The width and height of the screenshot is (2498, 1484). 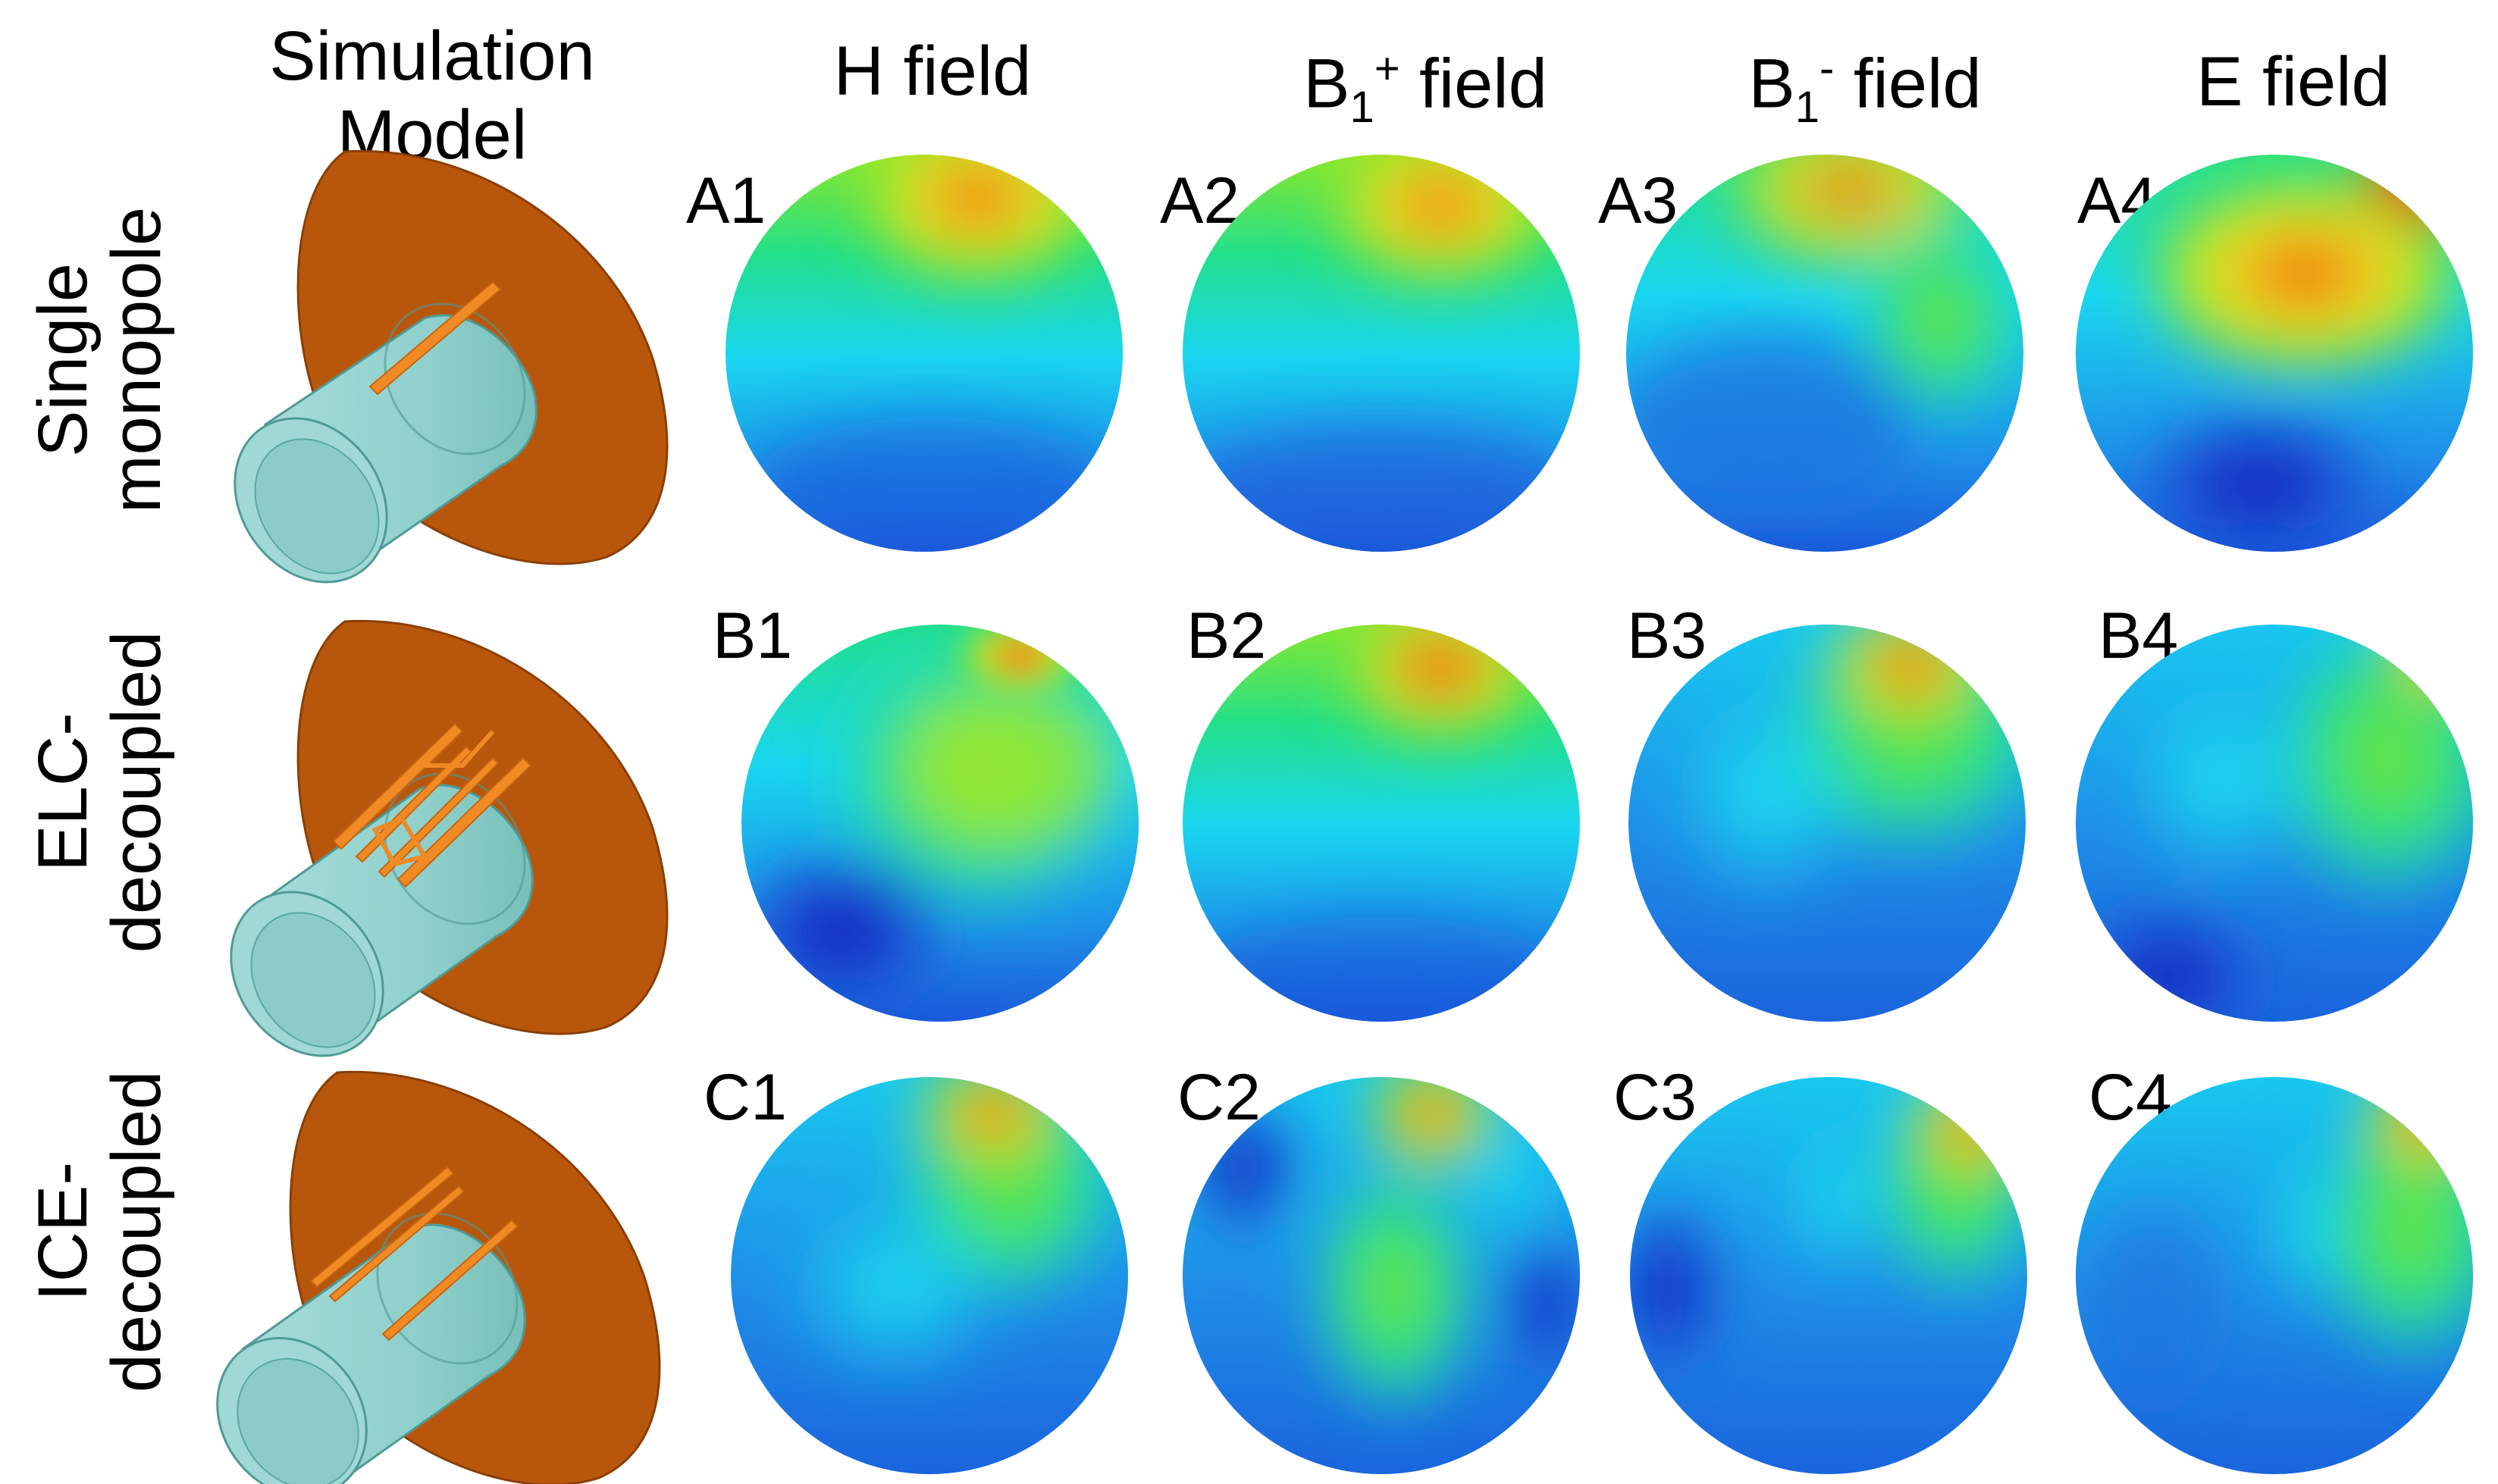 I want to click on model-ice-decoupled, so click(x=438, y=1277).